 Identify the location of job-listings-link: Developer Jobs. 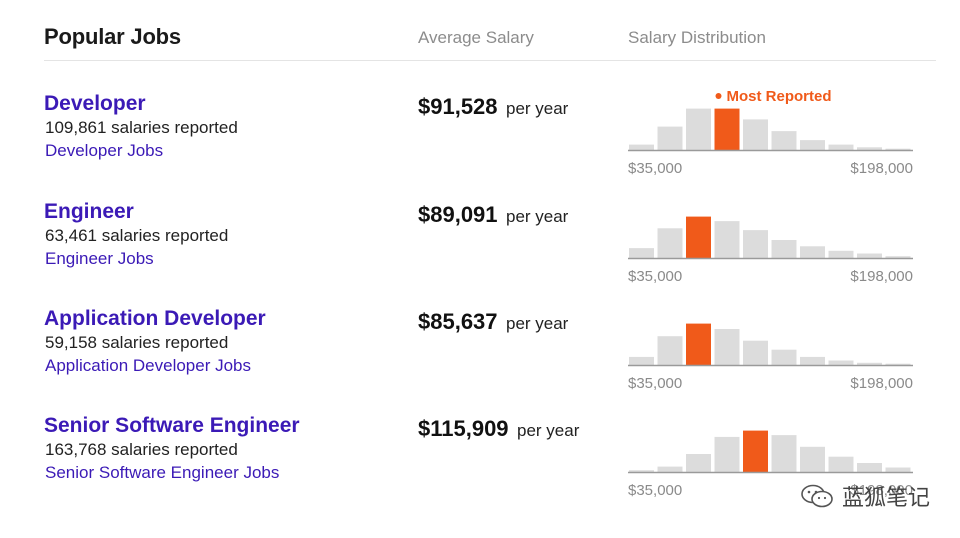
(104, 150).